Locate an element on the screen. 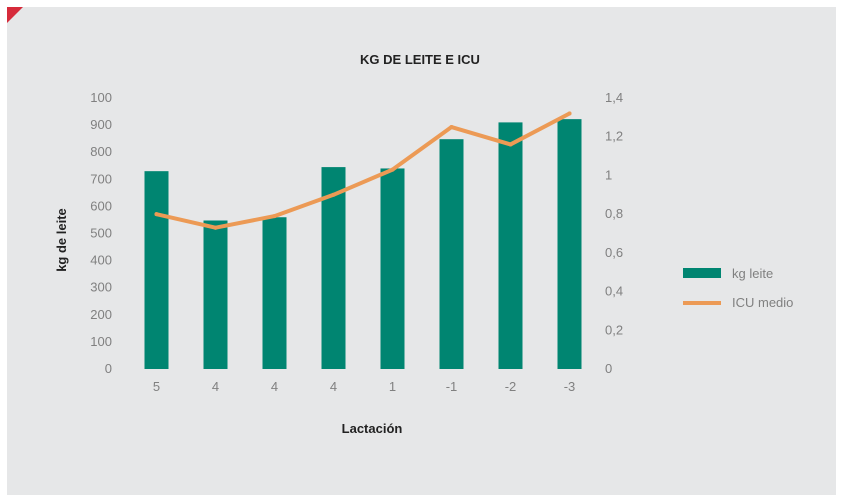  left-tick-label: 500 is located at coordinates (101, 233).